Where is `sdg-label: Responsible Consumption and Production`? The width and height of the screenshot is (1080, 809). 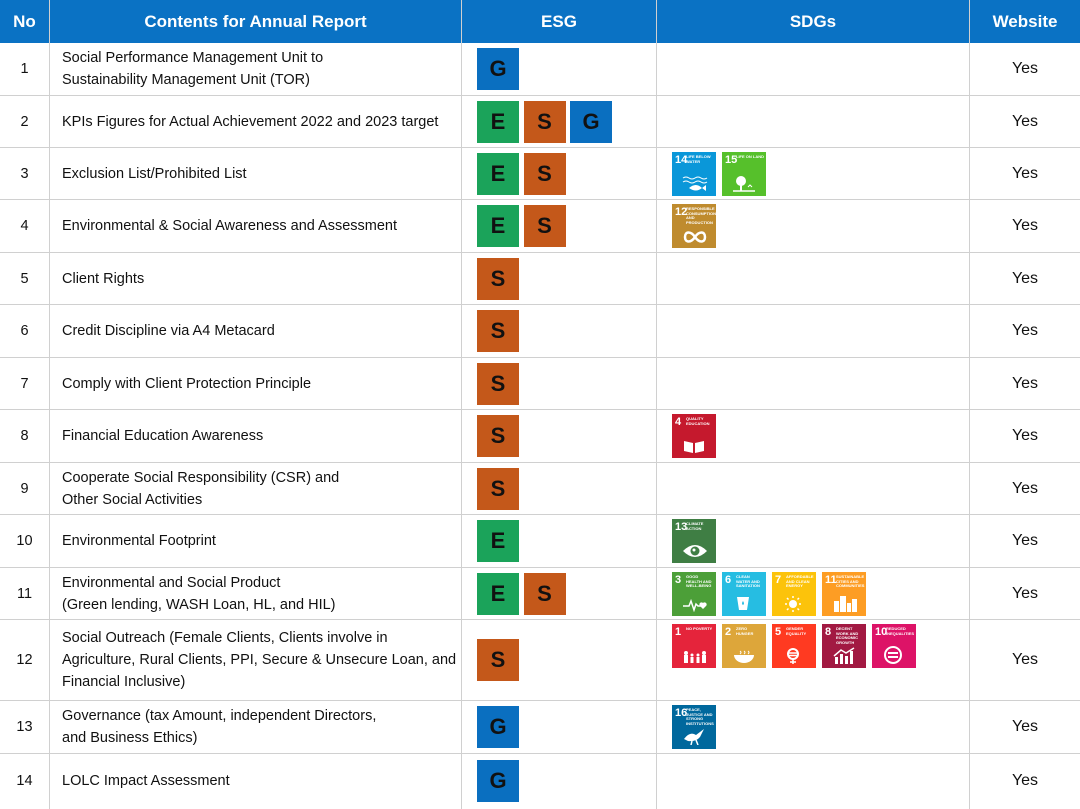 sdg-label: Responsible Consumption and Production is located at coordinates (701, 215).